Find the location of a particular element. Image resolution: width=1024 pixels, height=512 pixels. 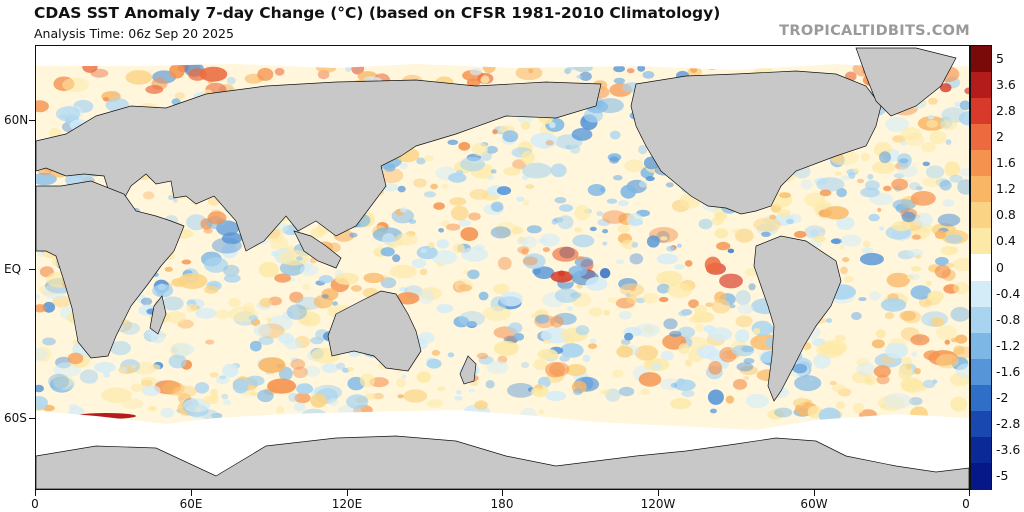

lat-label-60n: 60N is located at coordinates (16, 120).